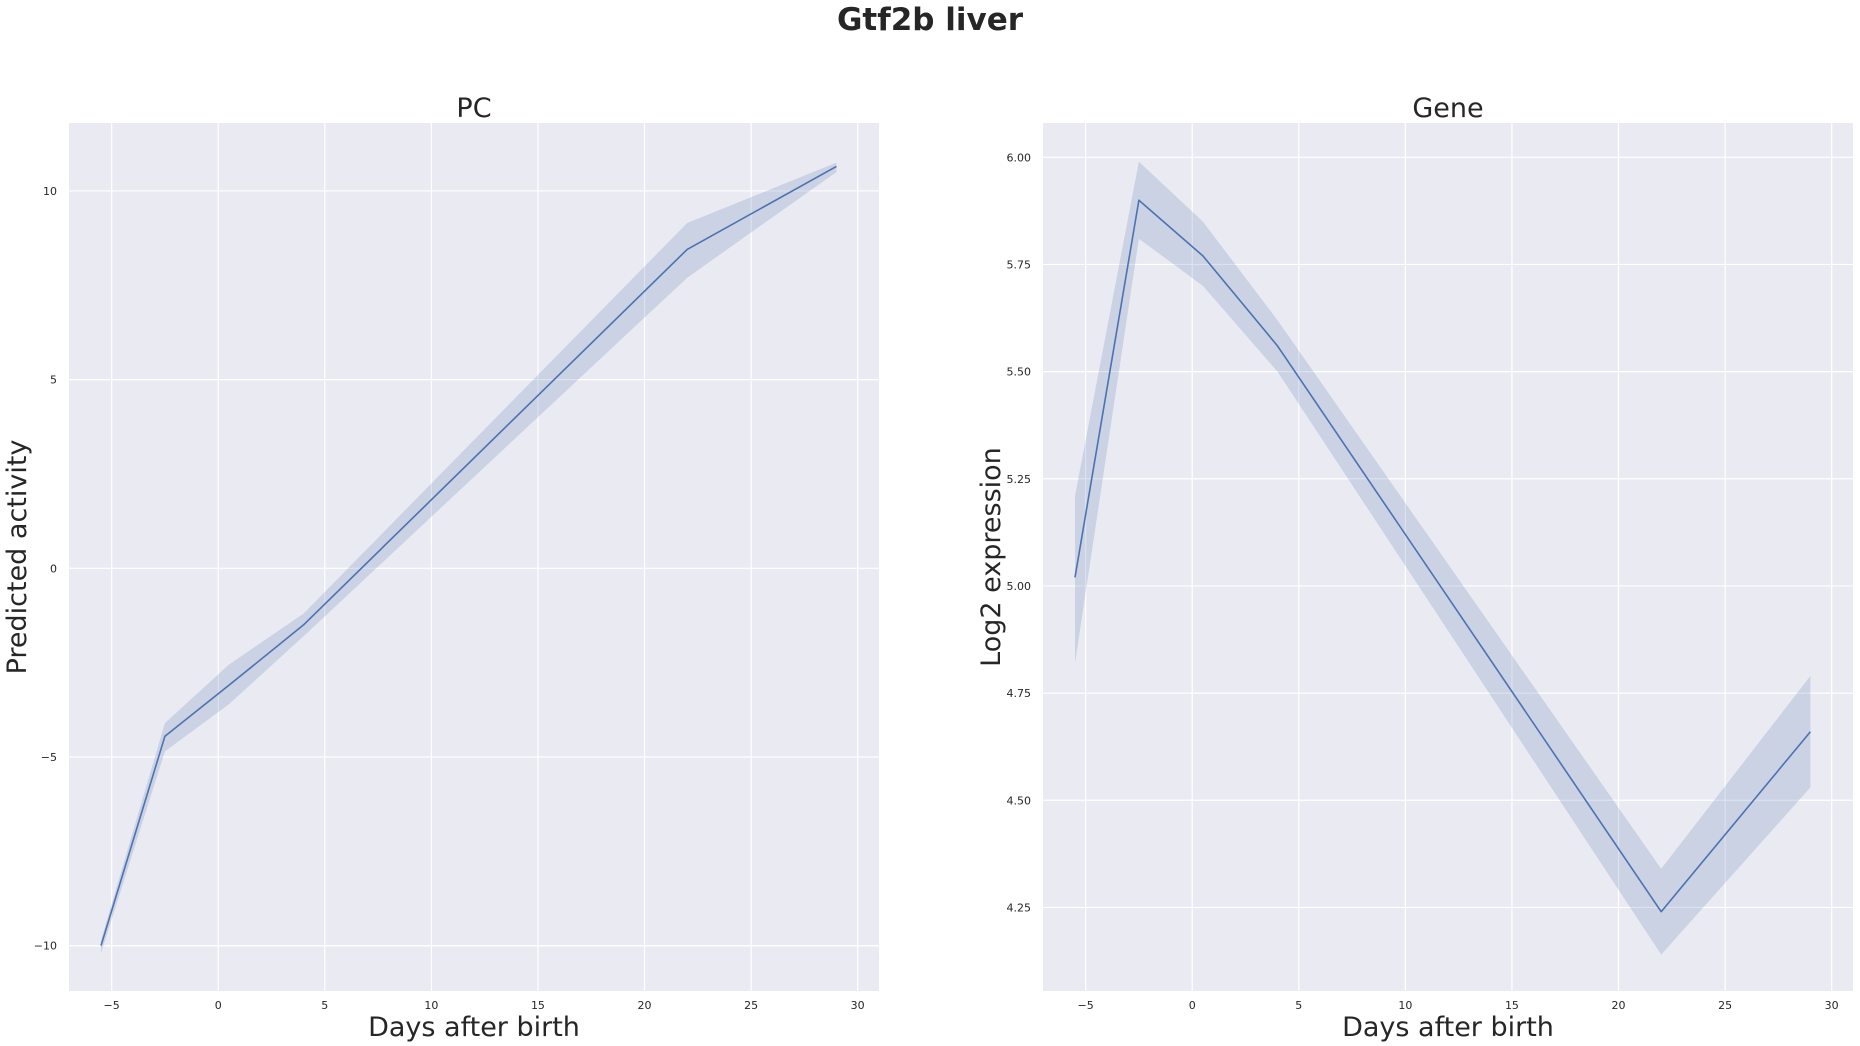  What do you see at coordinates (930, 20) in the screenshot?
I see `figure-title: Gtf2b liver` at bounding box center [930, 20].